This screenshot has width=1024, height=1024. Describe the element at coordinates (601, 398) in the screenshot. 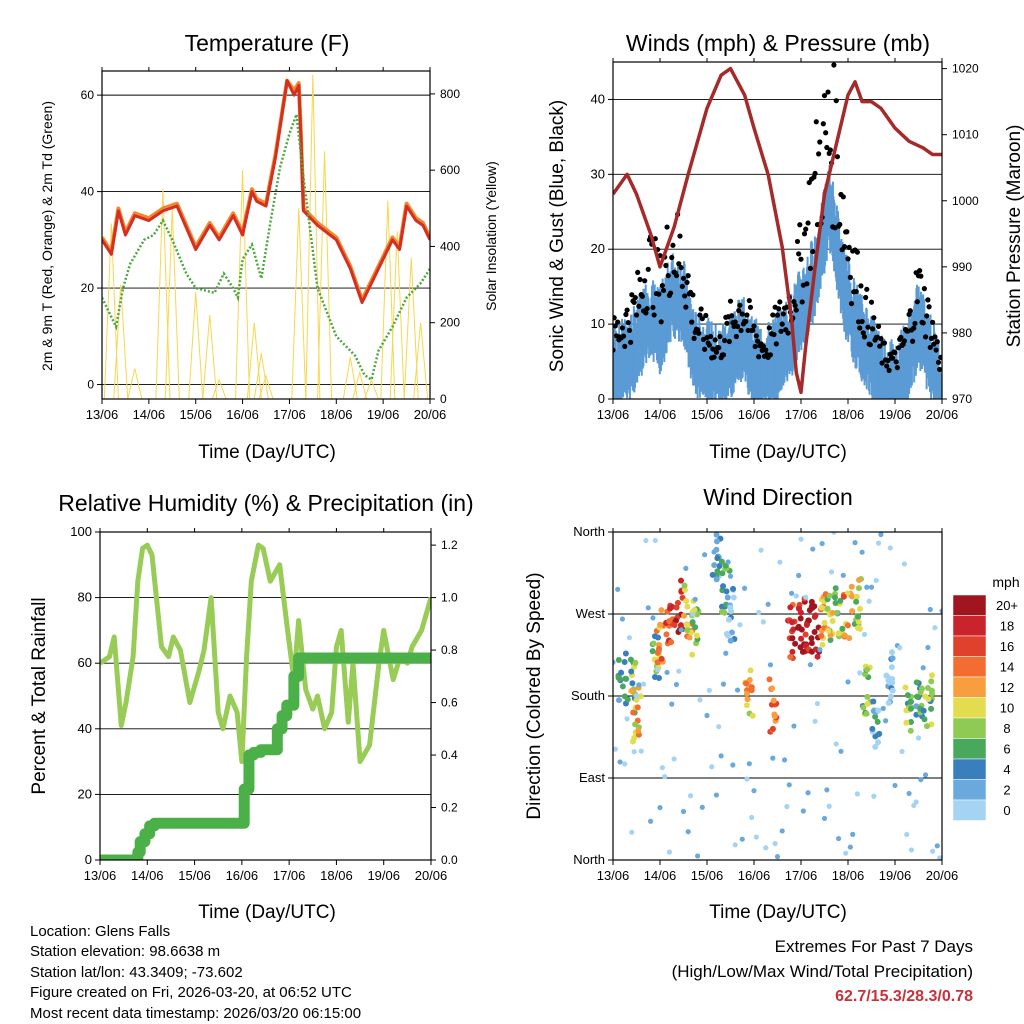

I see `y-tick-label: 0` at that location.